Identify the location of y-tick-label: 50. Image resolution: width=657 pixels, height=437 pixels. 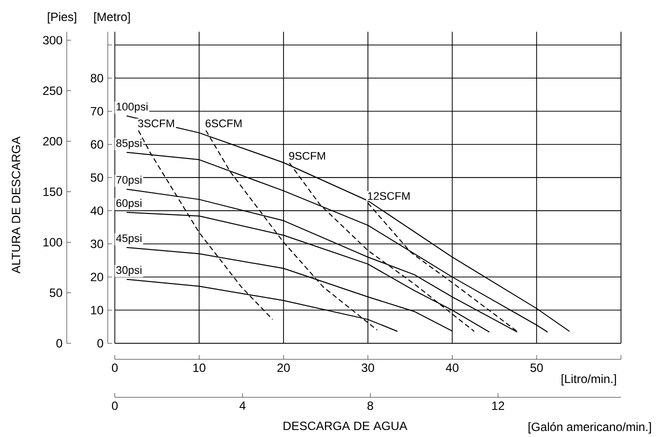
(97, 177).